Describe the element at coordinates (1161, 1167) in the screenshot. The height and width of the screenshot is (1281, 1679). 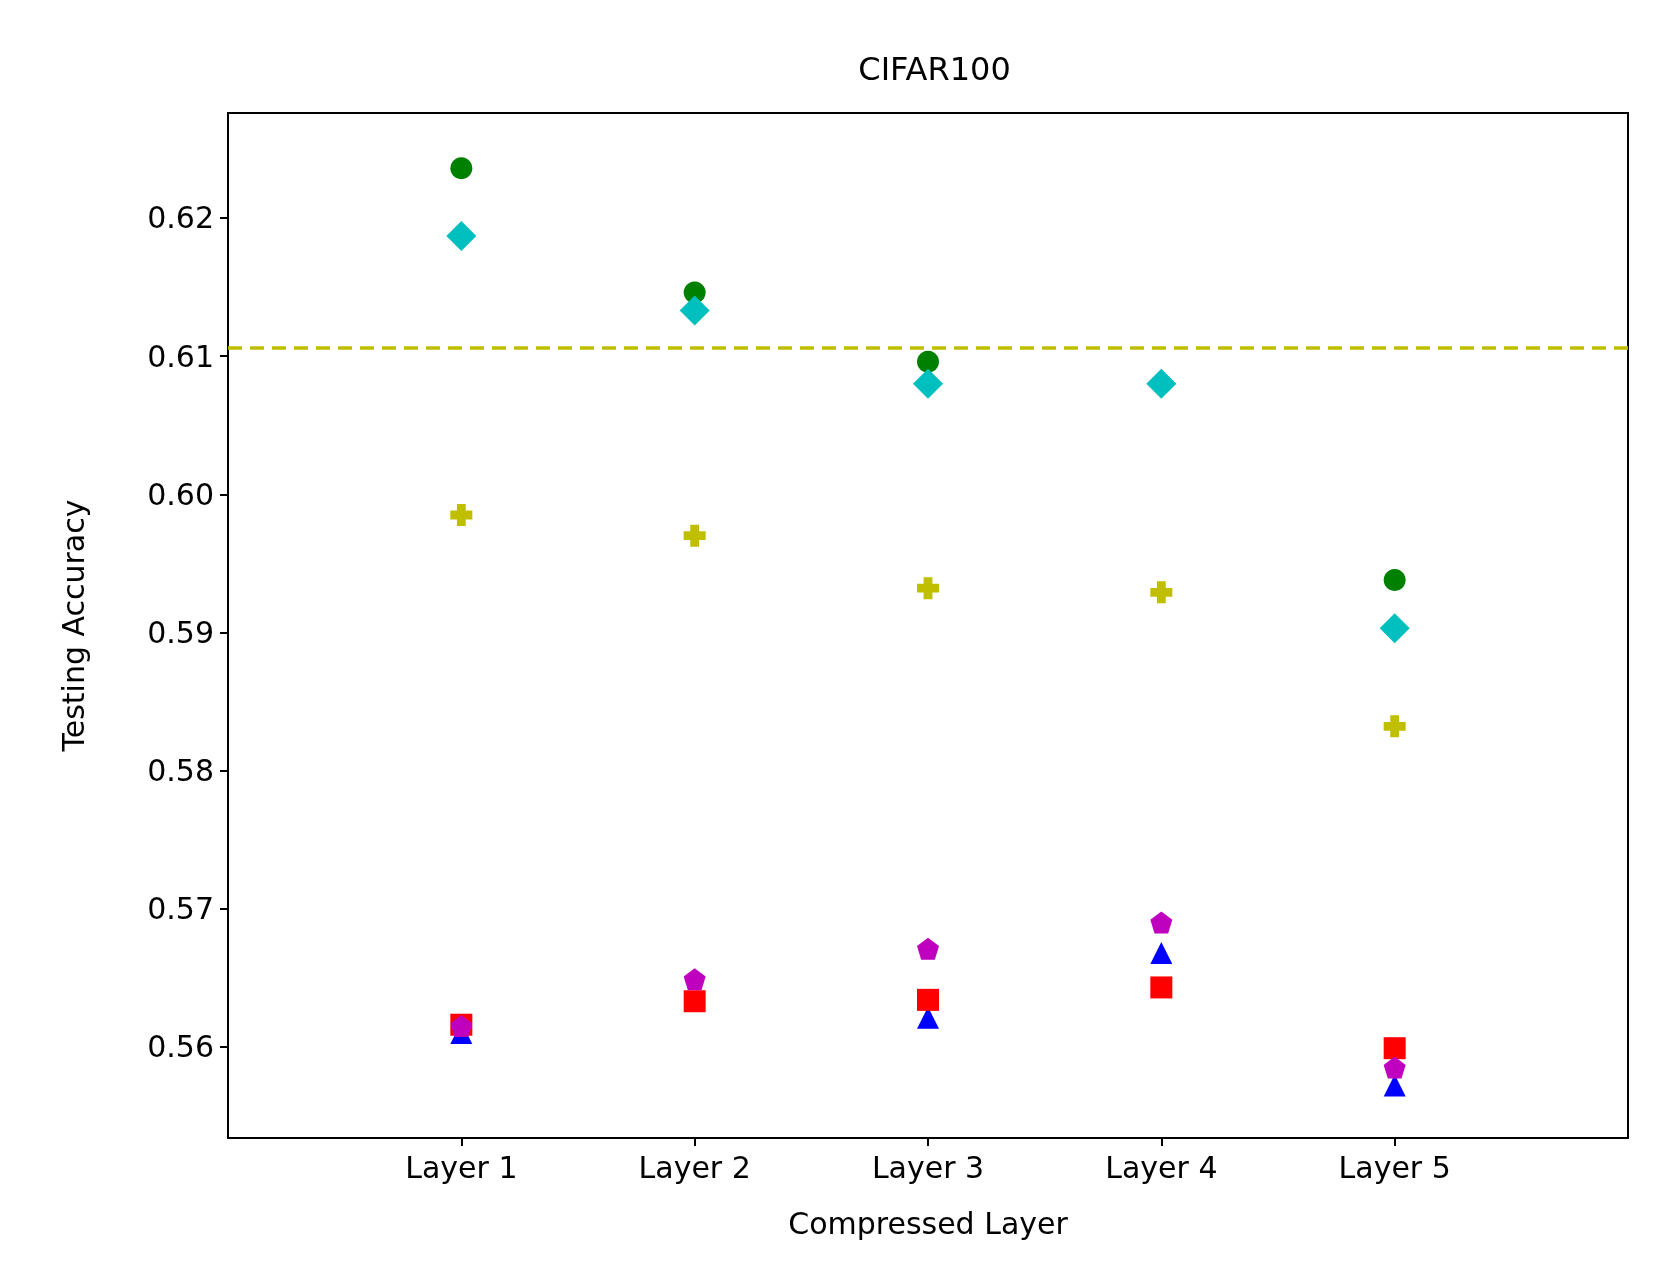
I see `x-tick-label: Layer 4` at that location.